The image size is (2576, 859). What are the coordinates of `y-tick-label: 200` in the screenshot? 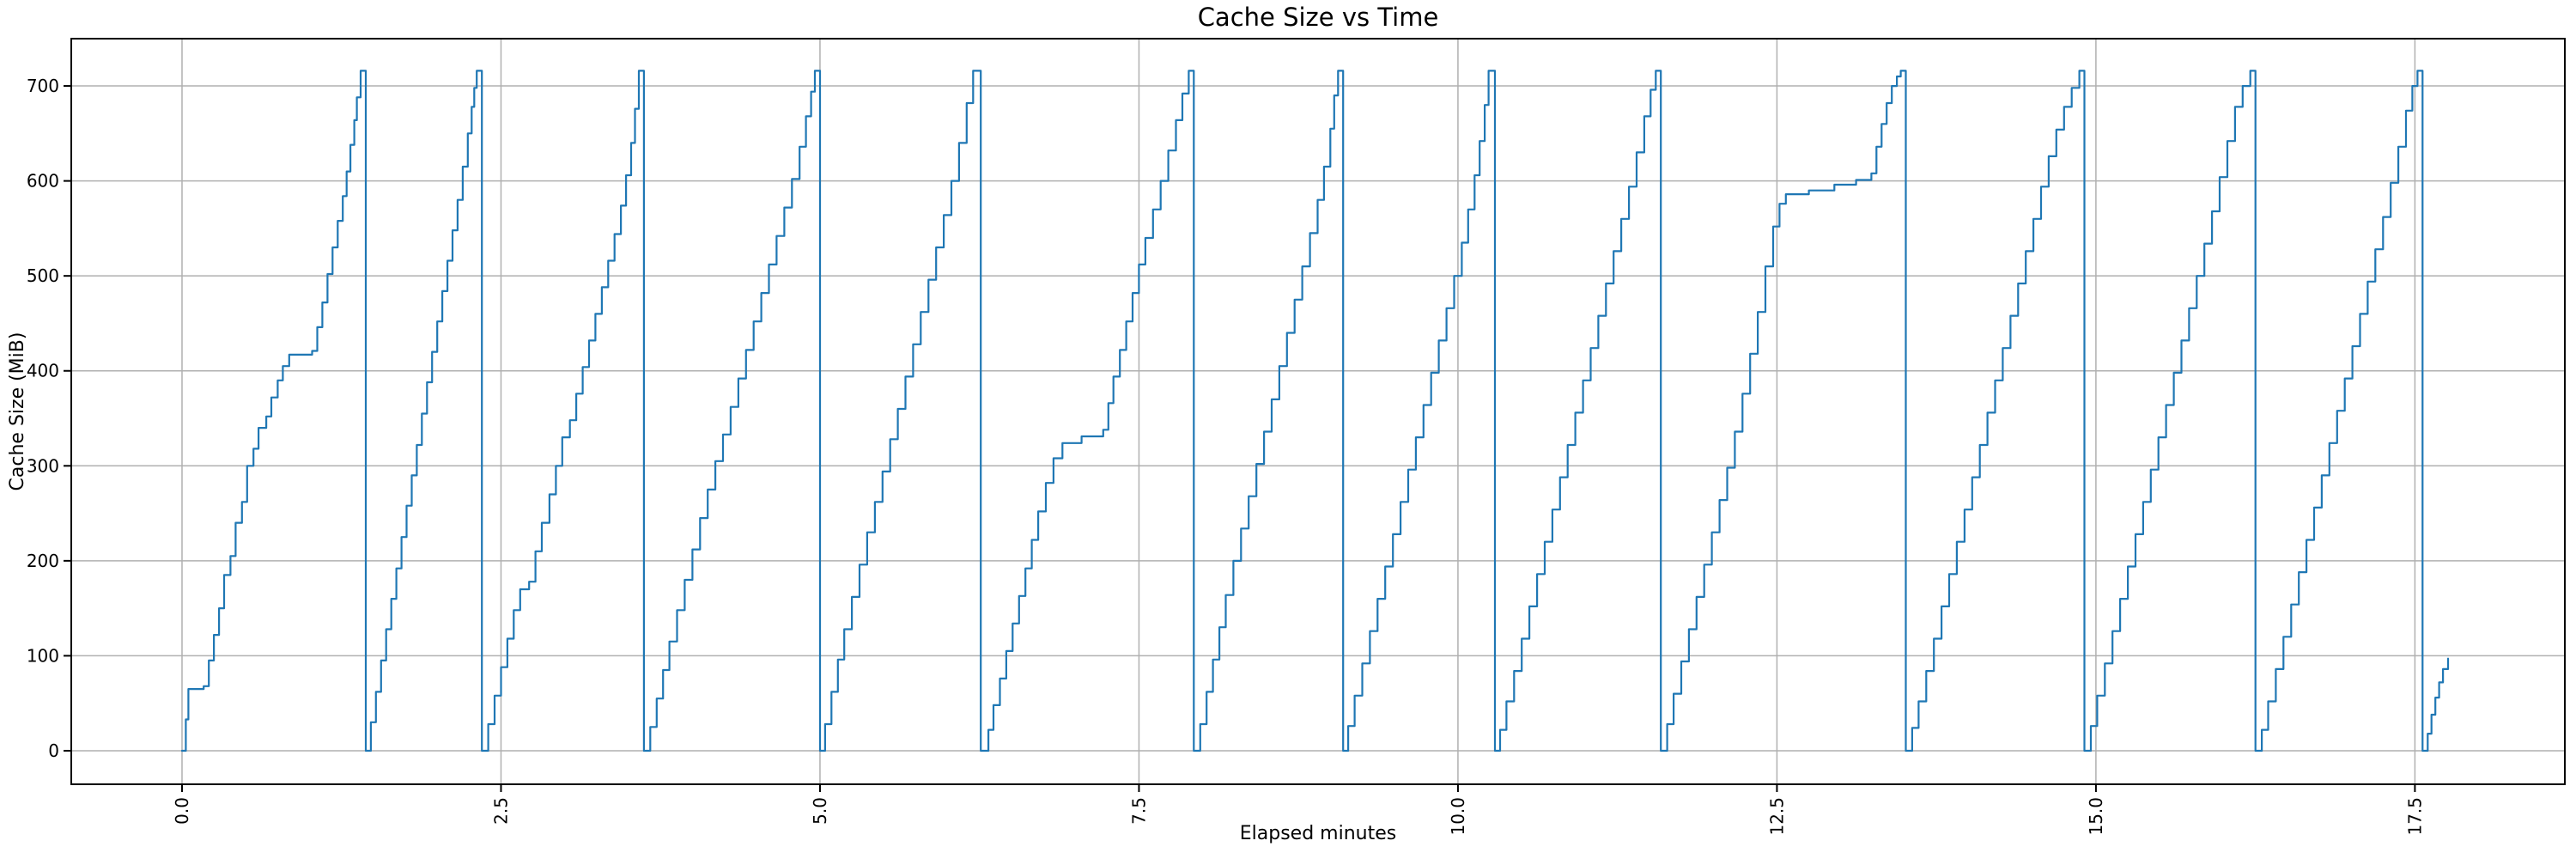 It's located at (43, 561).